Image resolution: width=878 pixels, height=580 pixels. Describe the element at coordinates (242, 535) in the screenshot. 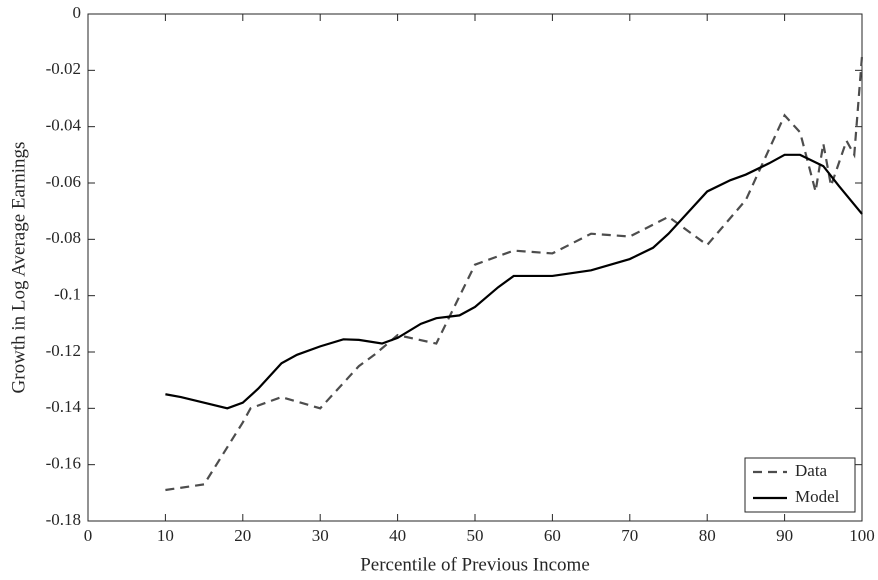

I see `x-tick-label: 20` at that location.